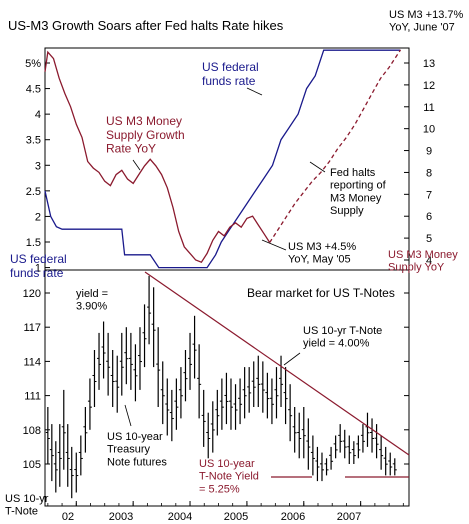  Describe the element at coordinates (322, 253) in the screenshot. I see `annotation-m3-low: US M3 +4.5% YoY, May '05` at that location.